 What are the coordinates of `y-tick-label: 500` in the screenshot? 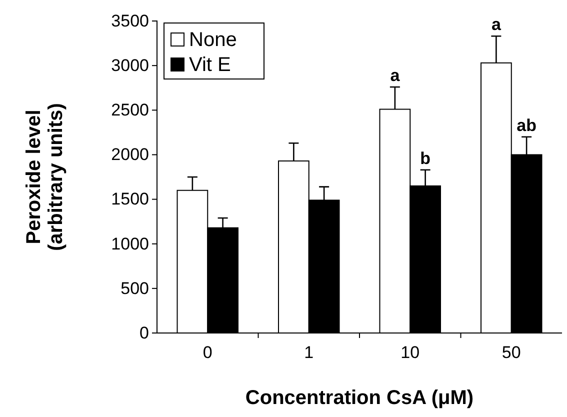 It's located at (134, 288).